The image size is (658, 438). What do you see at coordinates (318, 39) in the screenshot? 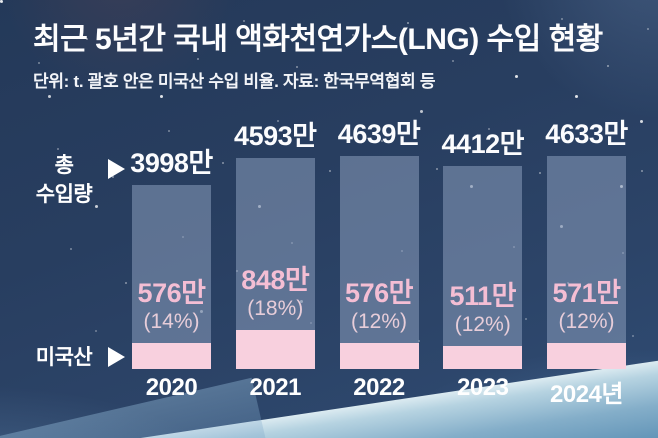
I see `page-title: 최근 5년간 국내 액화천연가스(LNG) 수입 현황` at bounding box center [318, 39].